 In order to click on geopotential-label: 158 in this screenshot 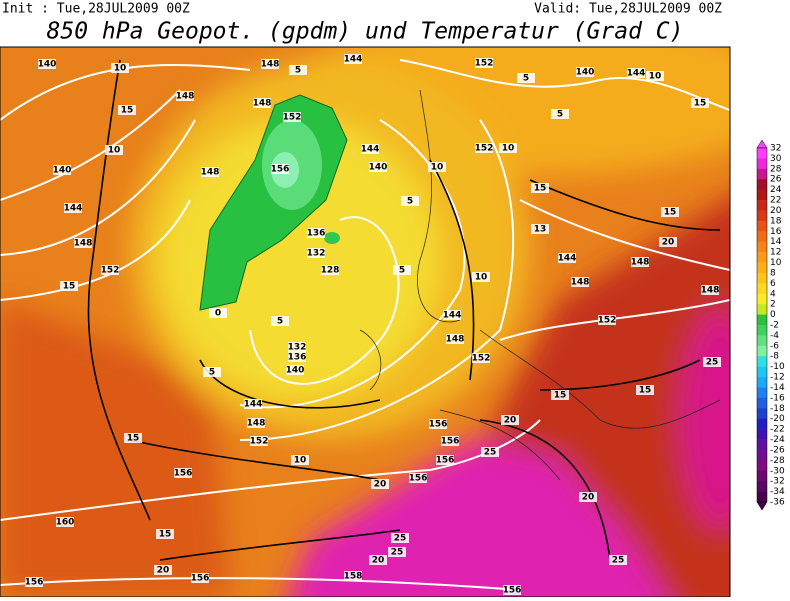, I will do `click(353, 577)`.